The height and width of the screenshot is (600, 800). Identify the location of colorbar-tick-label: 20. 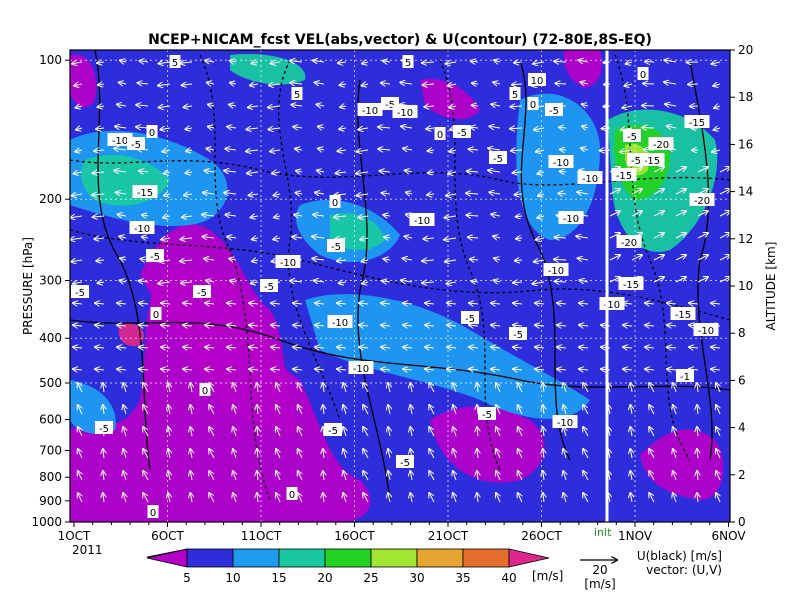
(324, 578).